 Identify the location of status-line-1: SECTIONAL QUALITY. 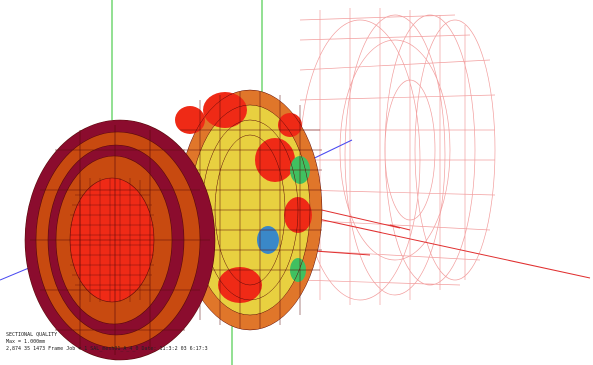
(32, 335).